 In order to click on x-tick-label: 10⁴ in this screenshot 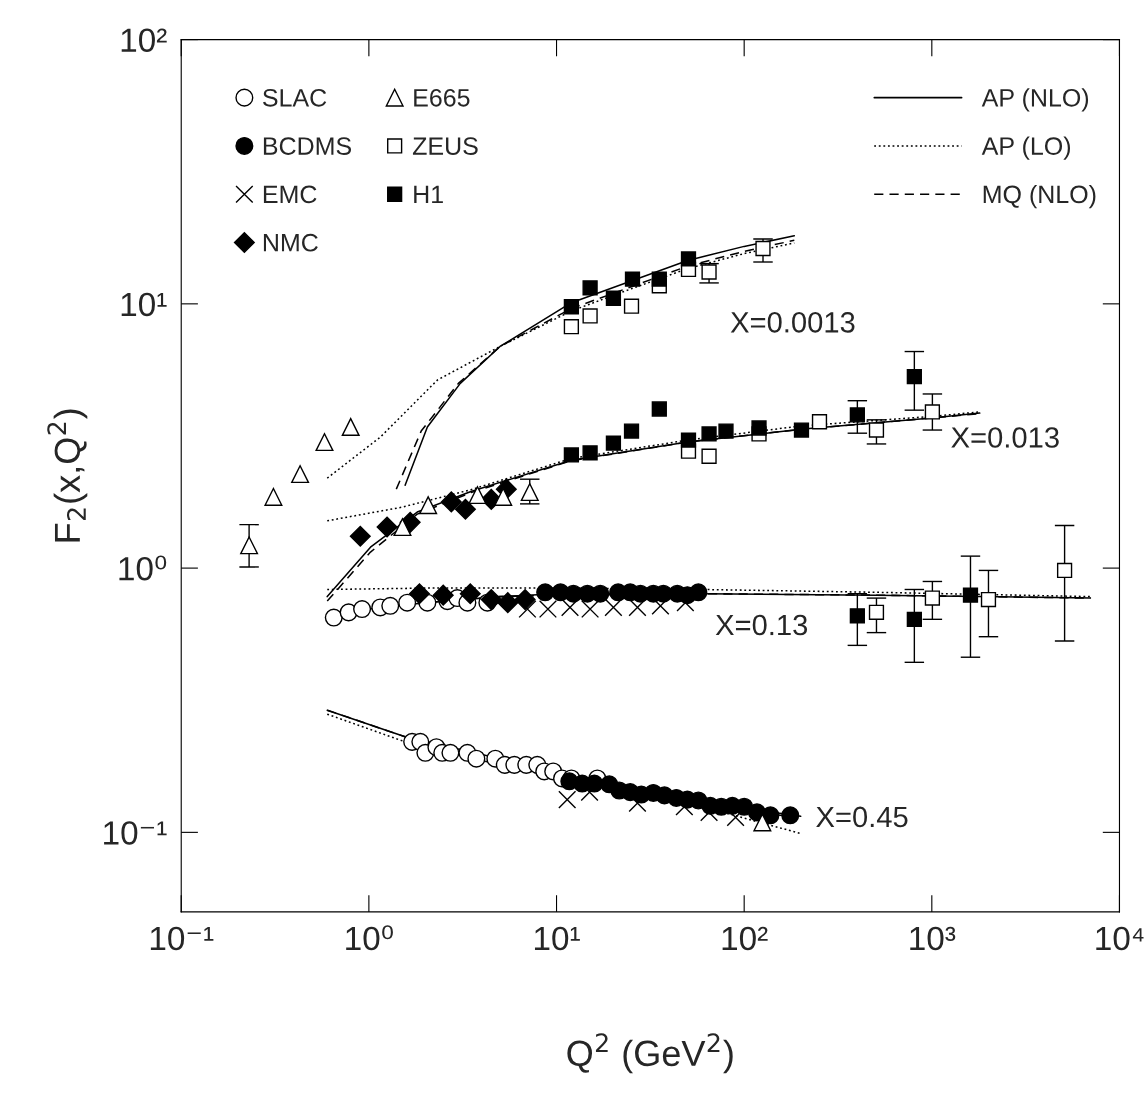, I will do `click(1120, 938)`.